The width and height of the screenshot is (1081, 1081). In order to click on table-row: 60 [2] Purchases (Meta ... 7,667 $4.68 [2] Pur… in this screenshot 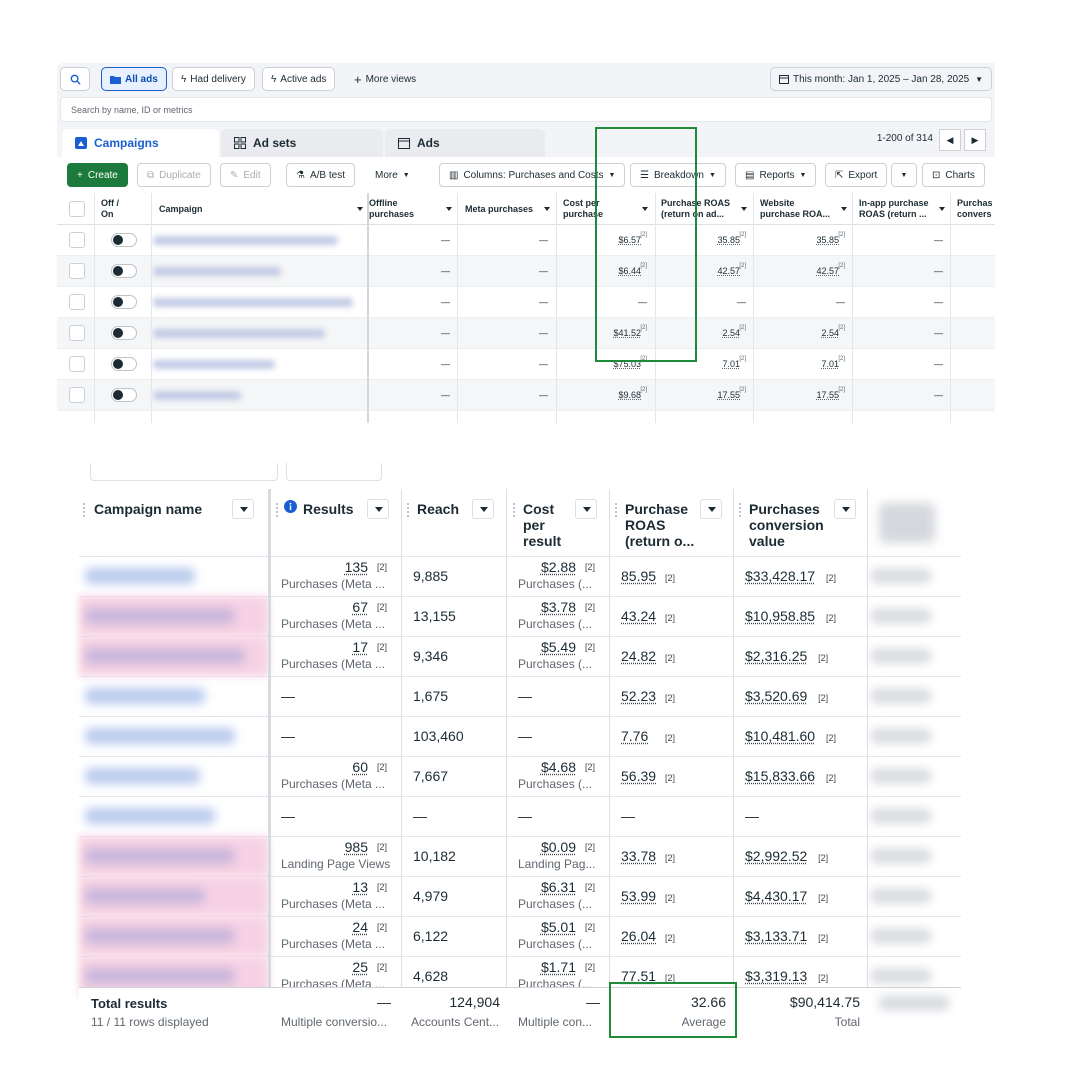, I will do `click(516, 776)`.